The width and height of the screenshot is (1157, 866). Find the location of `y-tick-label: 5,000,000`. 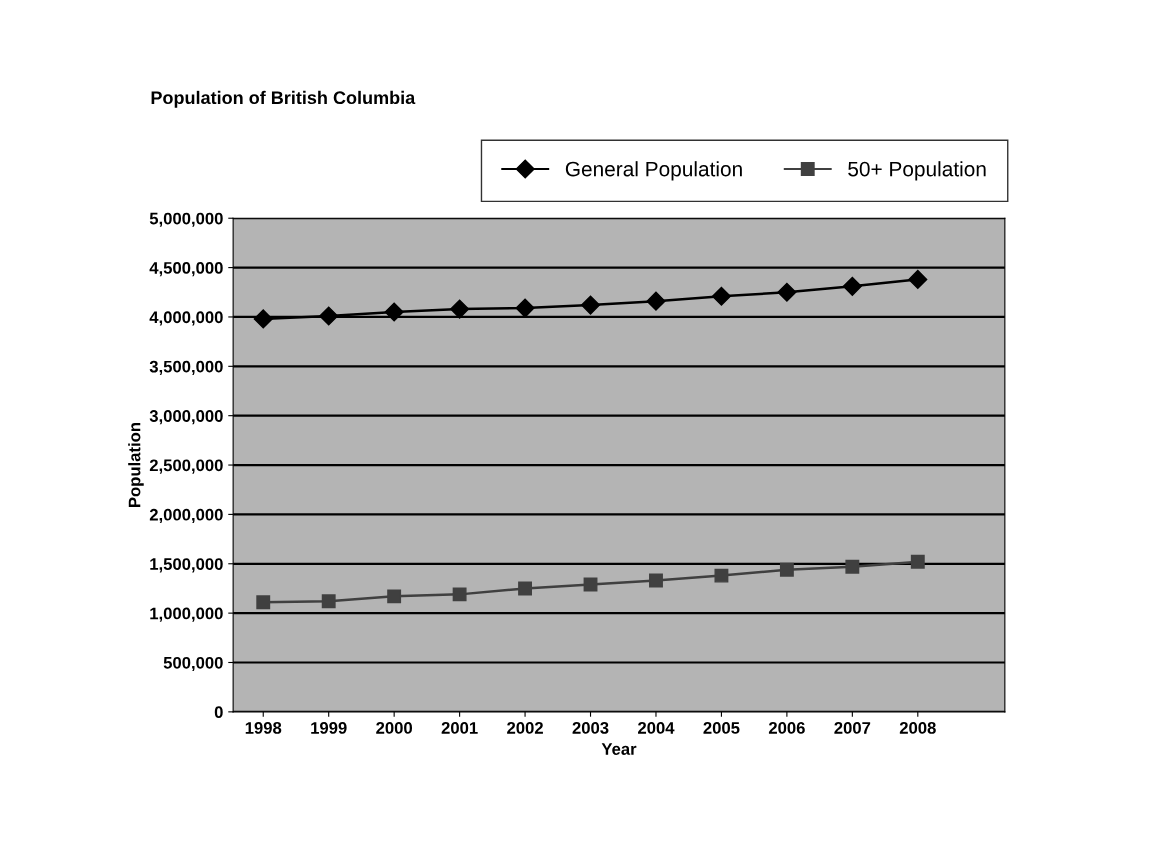

y-tick-label: 5,000,000 is located at coordinates (186, 219).